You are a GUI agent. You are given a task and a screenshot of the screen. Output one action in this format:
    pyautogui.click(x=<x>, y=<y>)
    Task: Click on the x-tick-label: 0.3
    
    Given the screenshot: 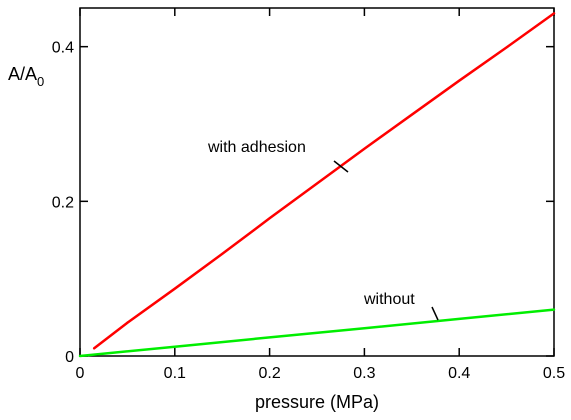 What is the action you would take?
    pyautogui.click(x=364, y=373)
    